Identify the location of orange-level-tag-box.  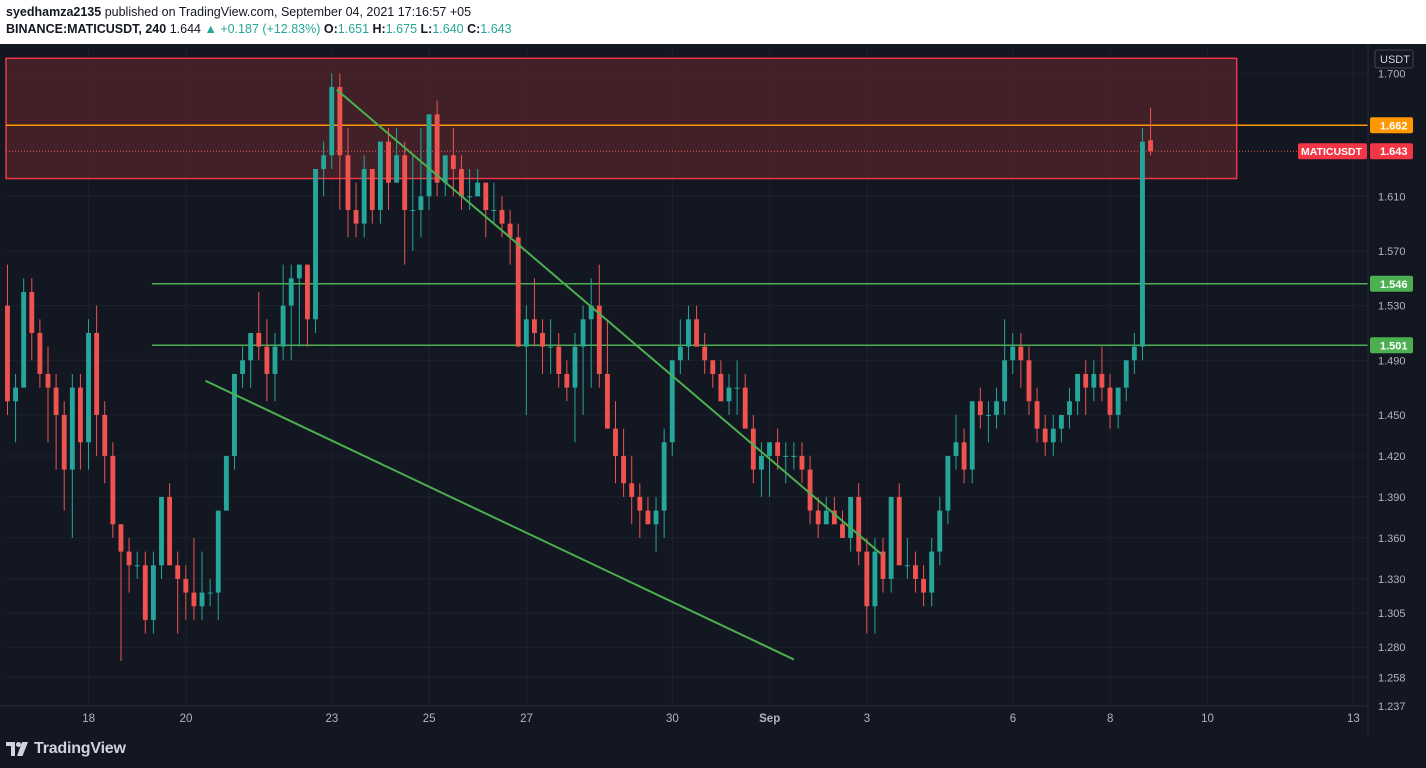
(1391, 125).